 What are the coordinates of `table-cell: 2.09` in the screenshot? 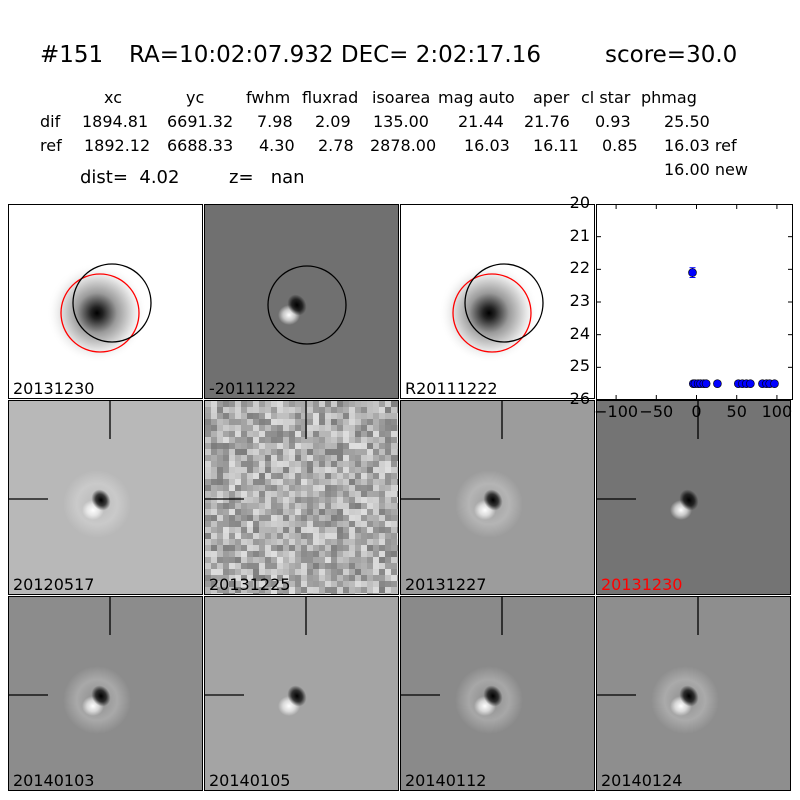 It's located at (333, 121).